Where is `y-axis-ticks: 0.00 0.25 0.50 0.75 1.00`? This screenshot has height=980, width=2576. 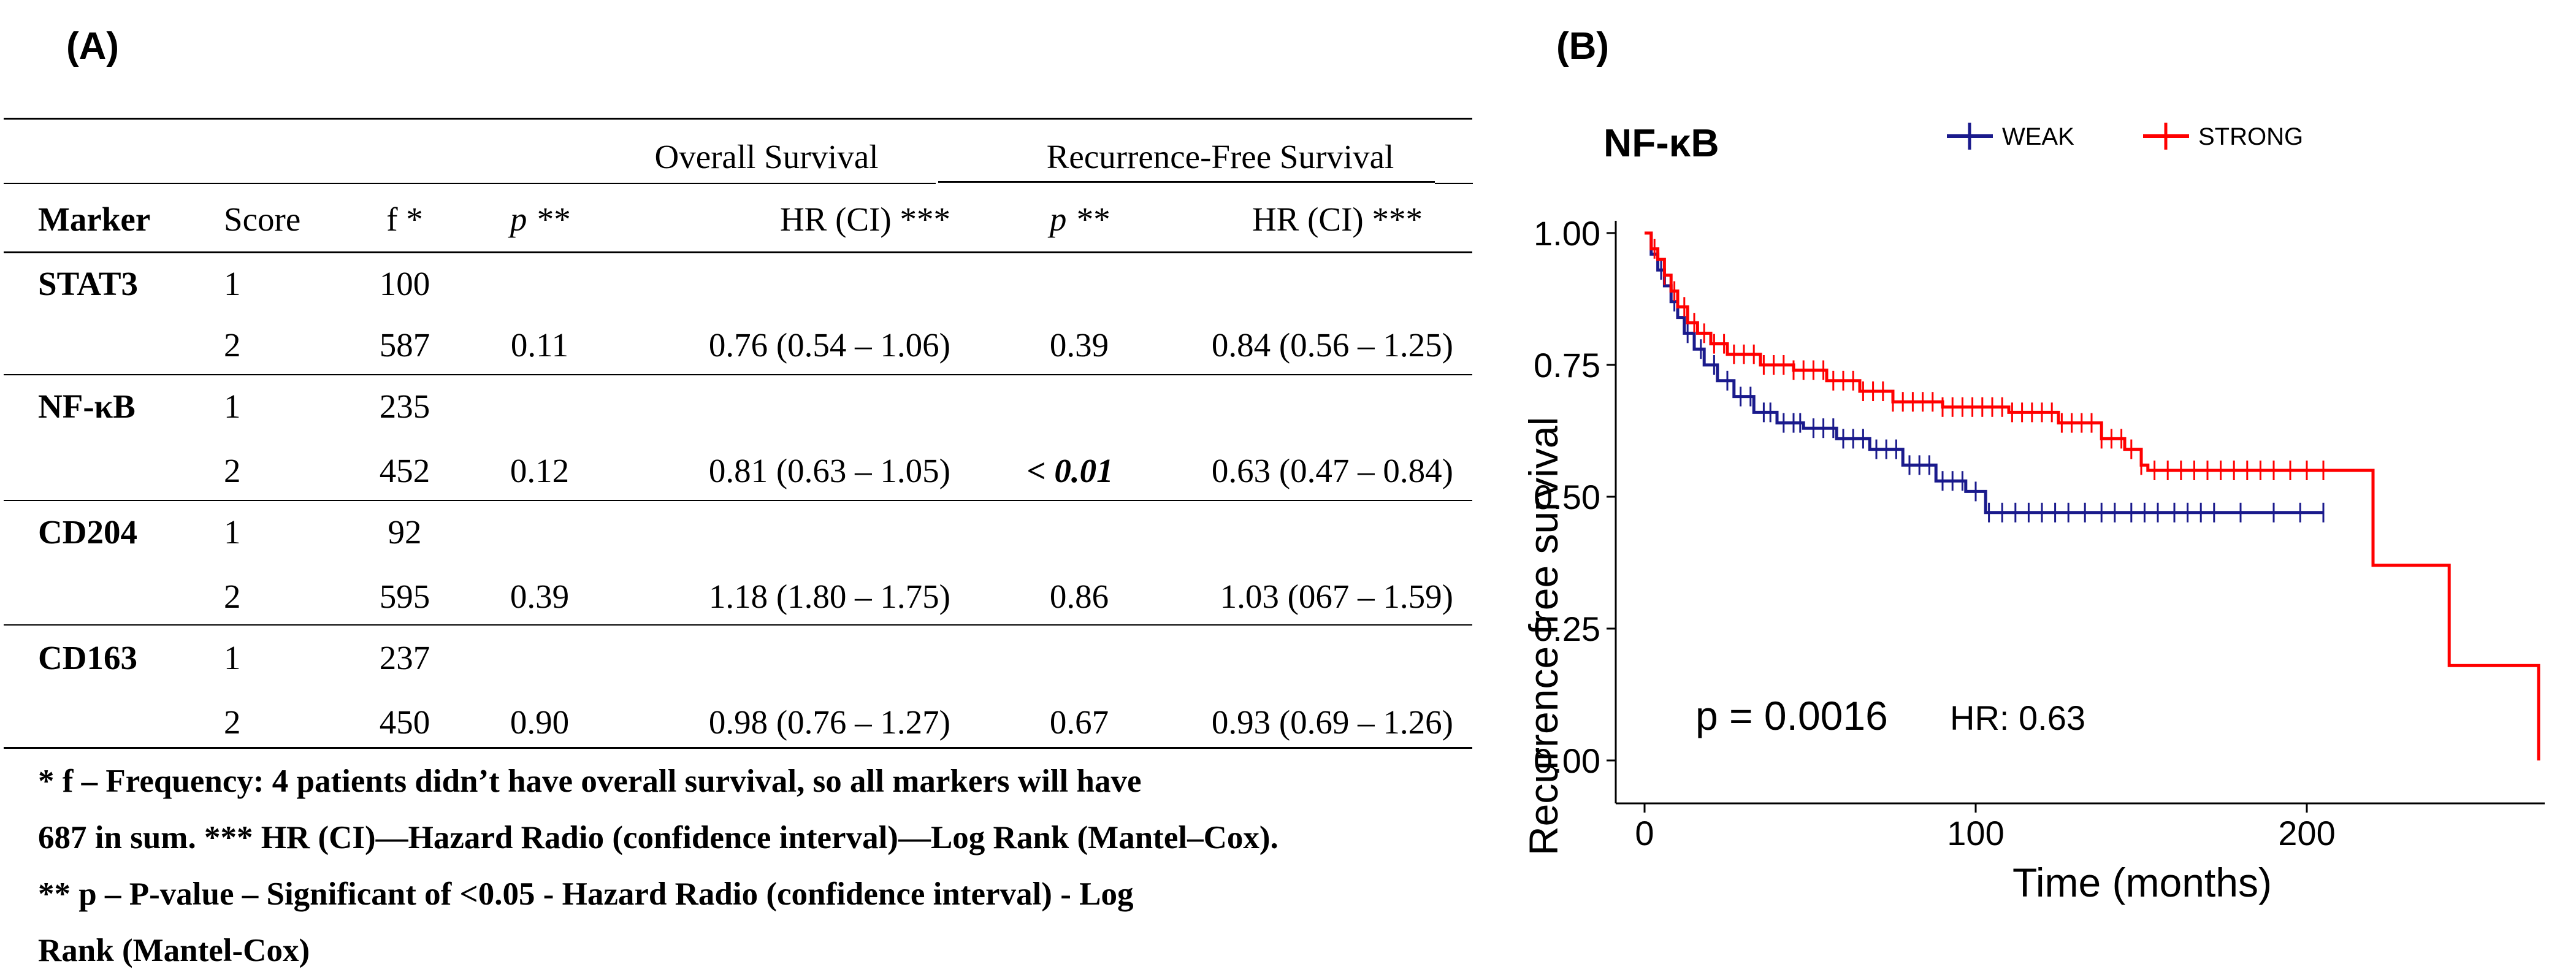
y-axis-ticks: 0.00 0.25 0.50 0.75 1.00 is located at coordinates (1575, 497).